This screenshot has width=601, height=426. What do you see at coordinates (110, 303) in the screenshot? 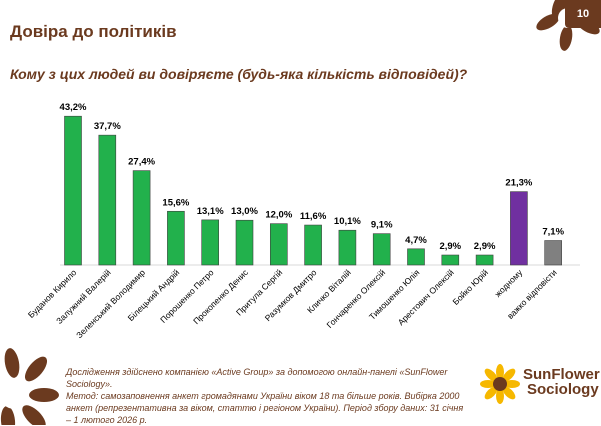
I see `category-label: Зеленський Володимир` at bounding box center [110, 303].